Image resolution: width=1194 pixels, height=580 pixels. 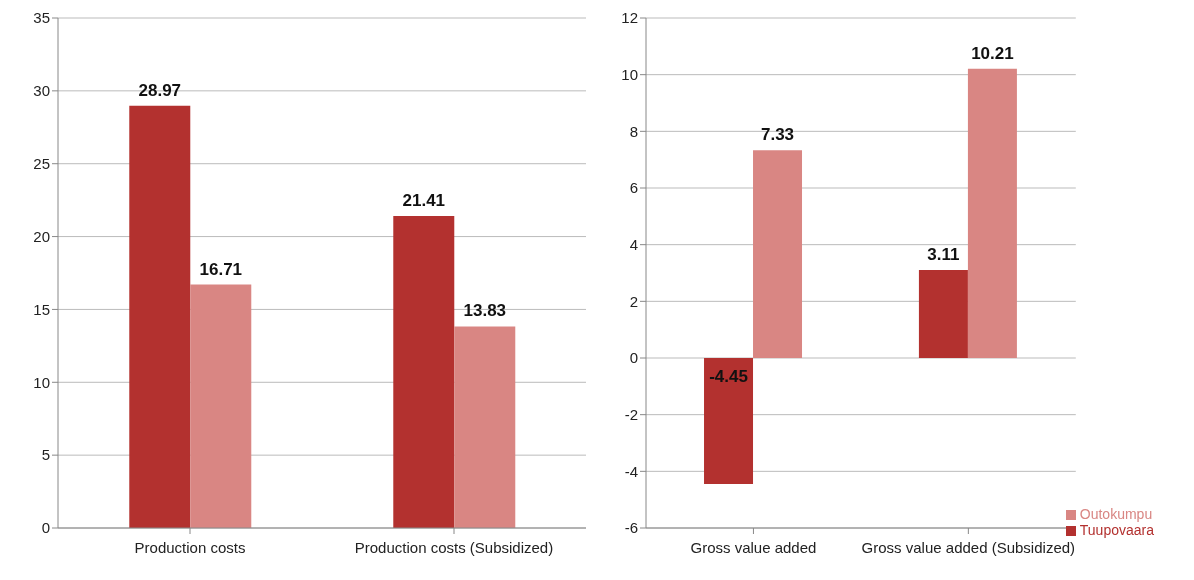 What do you see at coordinates (190, 547) in the screenshot?
I see `x-tick-label: Production costs` at bounding box center [190, 547].